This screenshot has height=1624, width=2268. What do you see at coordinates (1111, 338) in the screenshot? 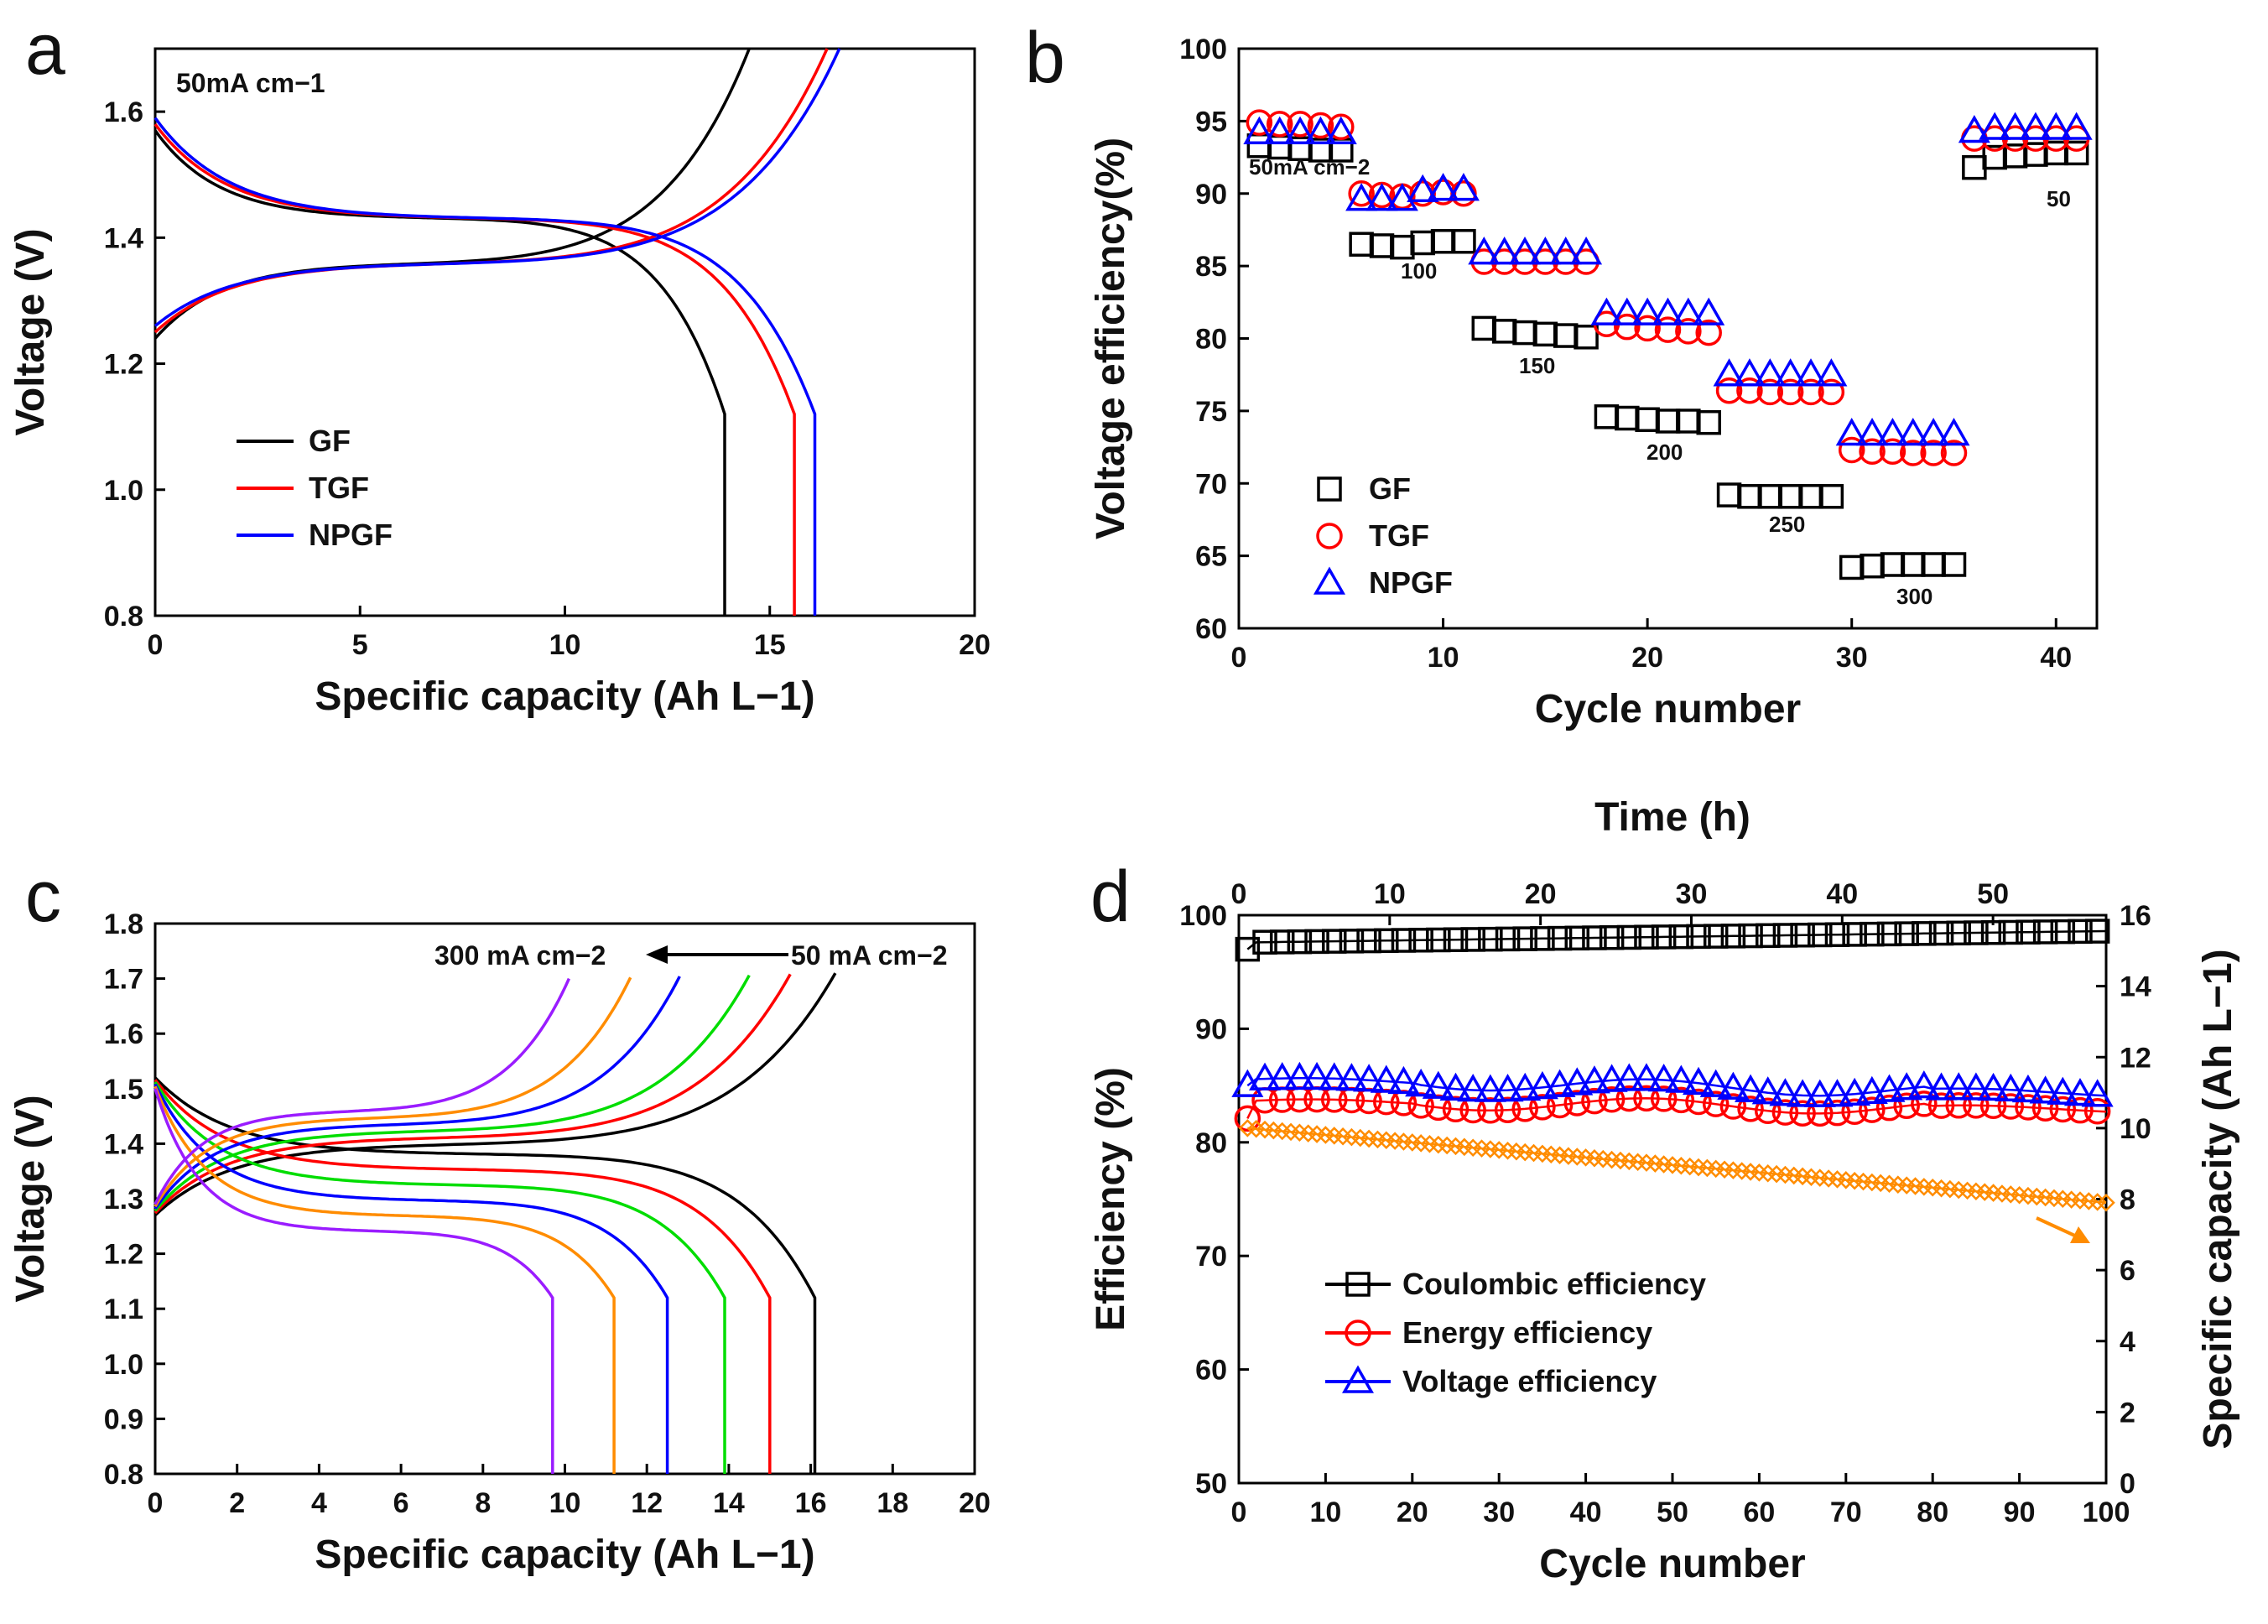
I see `y-axis-title: Voltage efficiency(%)` at bounding box center [1111, 338].